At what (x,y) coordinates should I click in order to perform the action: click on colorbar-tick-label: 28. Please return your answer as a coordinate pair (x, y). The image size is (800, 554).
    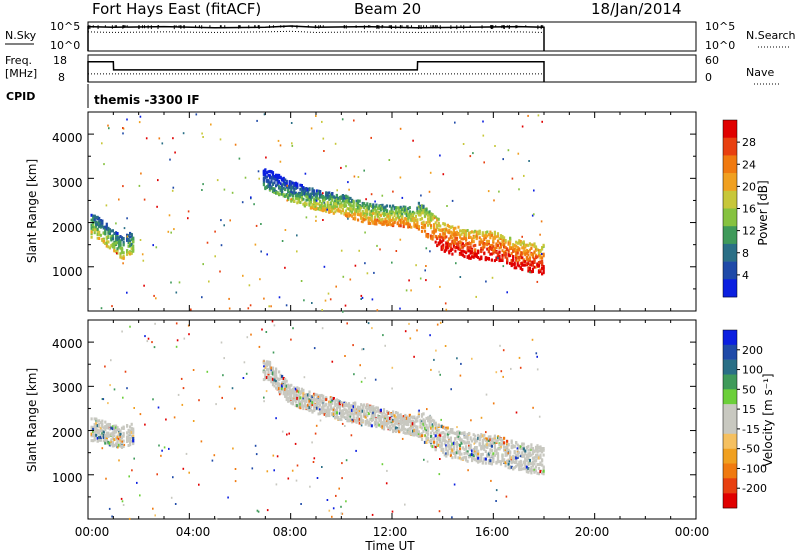
    Looking at the image, I should click on (749, 142).